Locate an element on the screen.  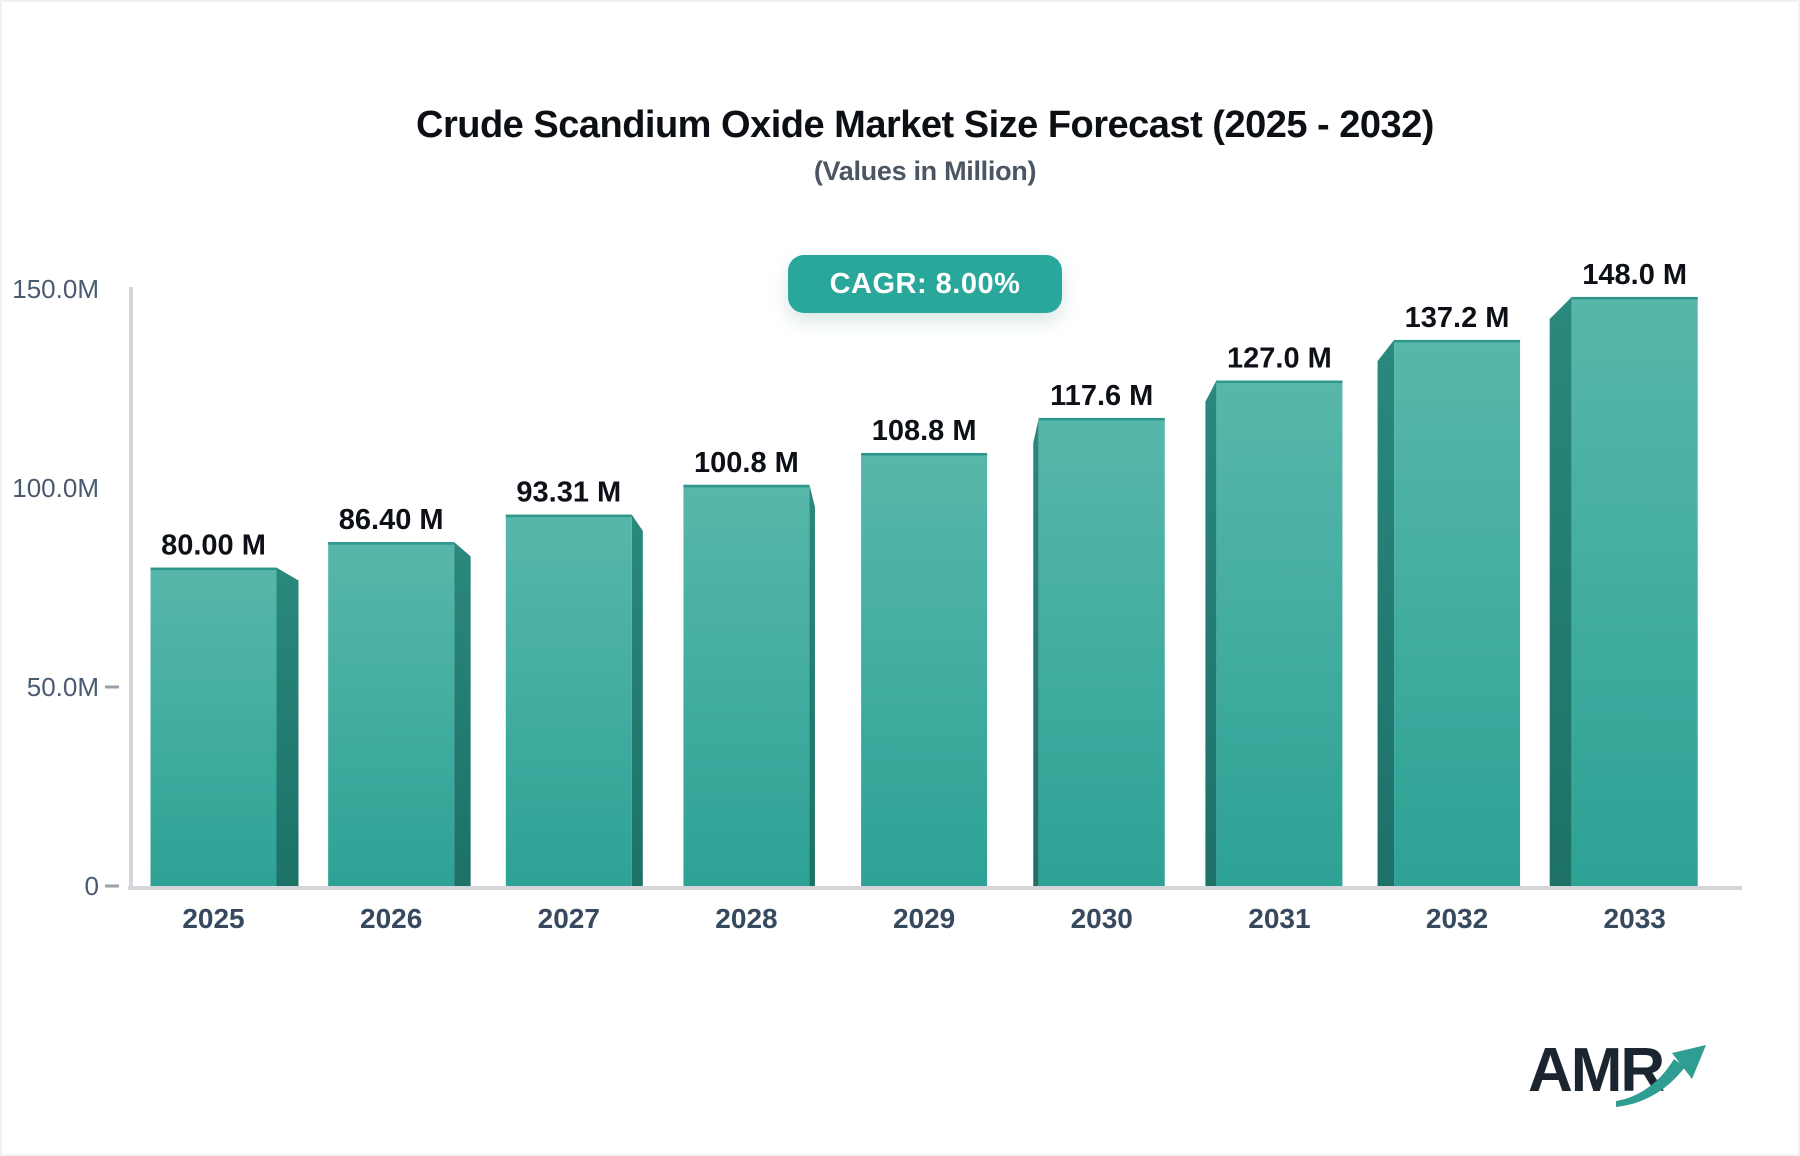
value-label: 93.31 M is located at coordinates (568, 493).